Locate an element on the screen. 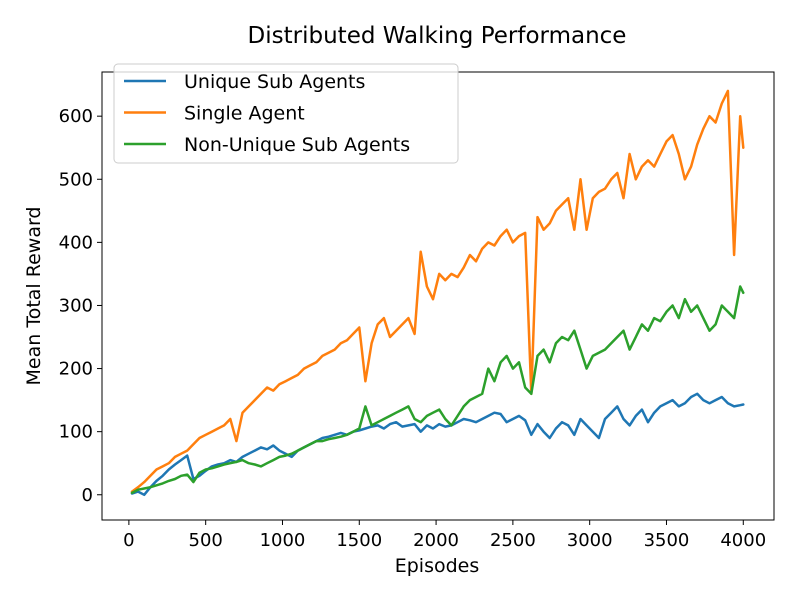 The width and height of the screenshot is (800, 600). y-tick-label-0: 0 is located at coordinates (87, 495).